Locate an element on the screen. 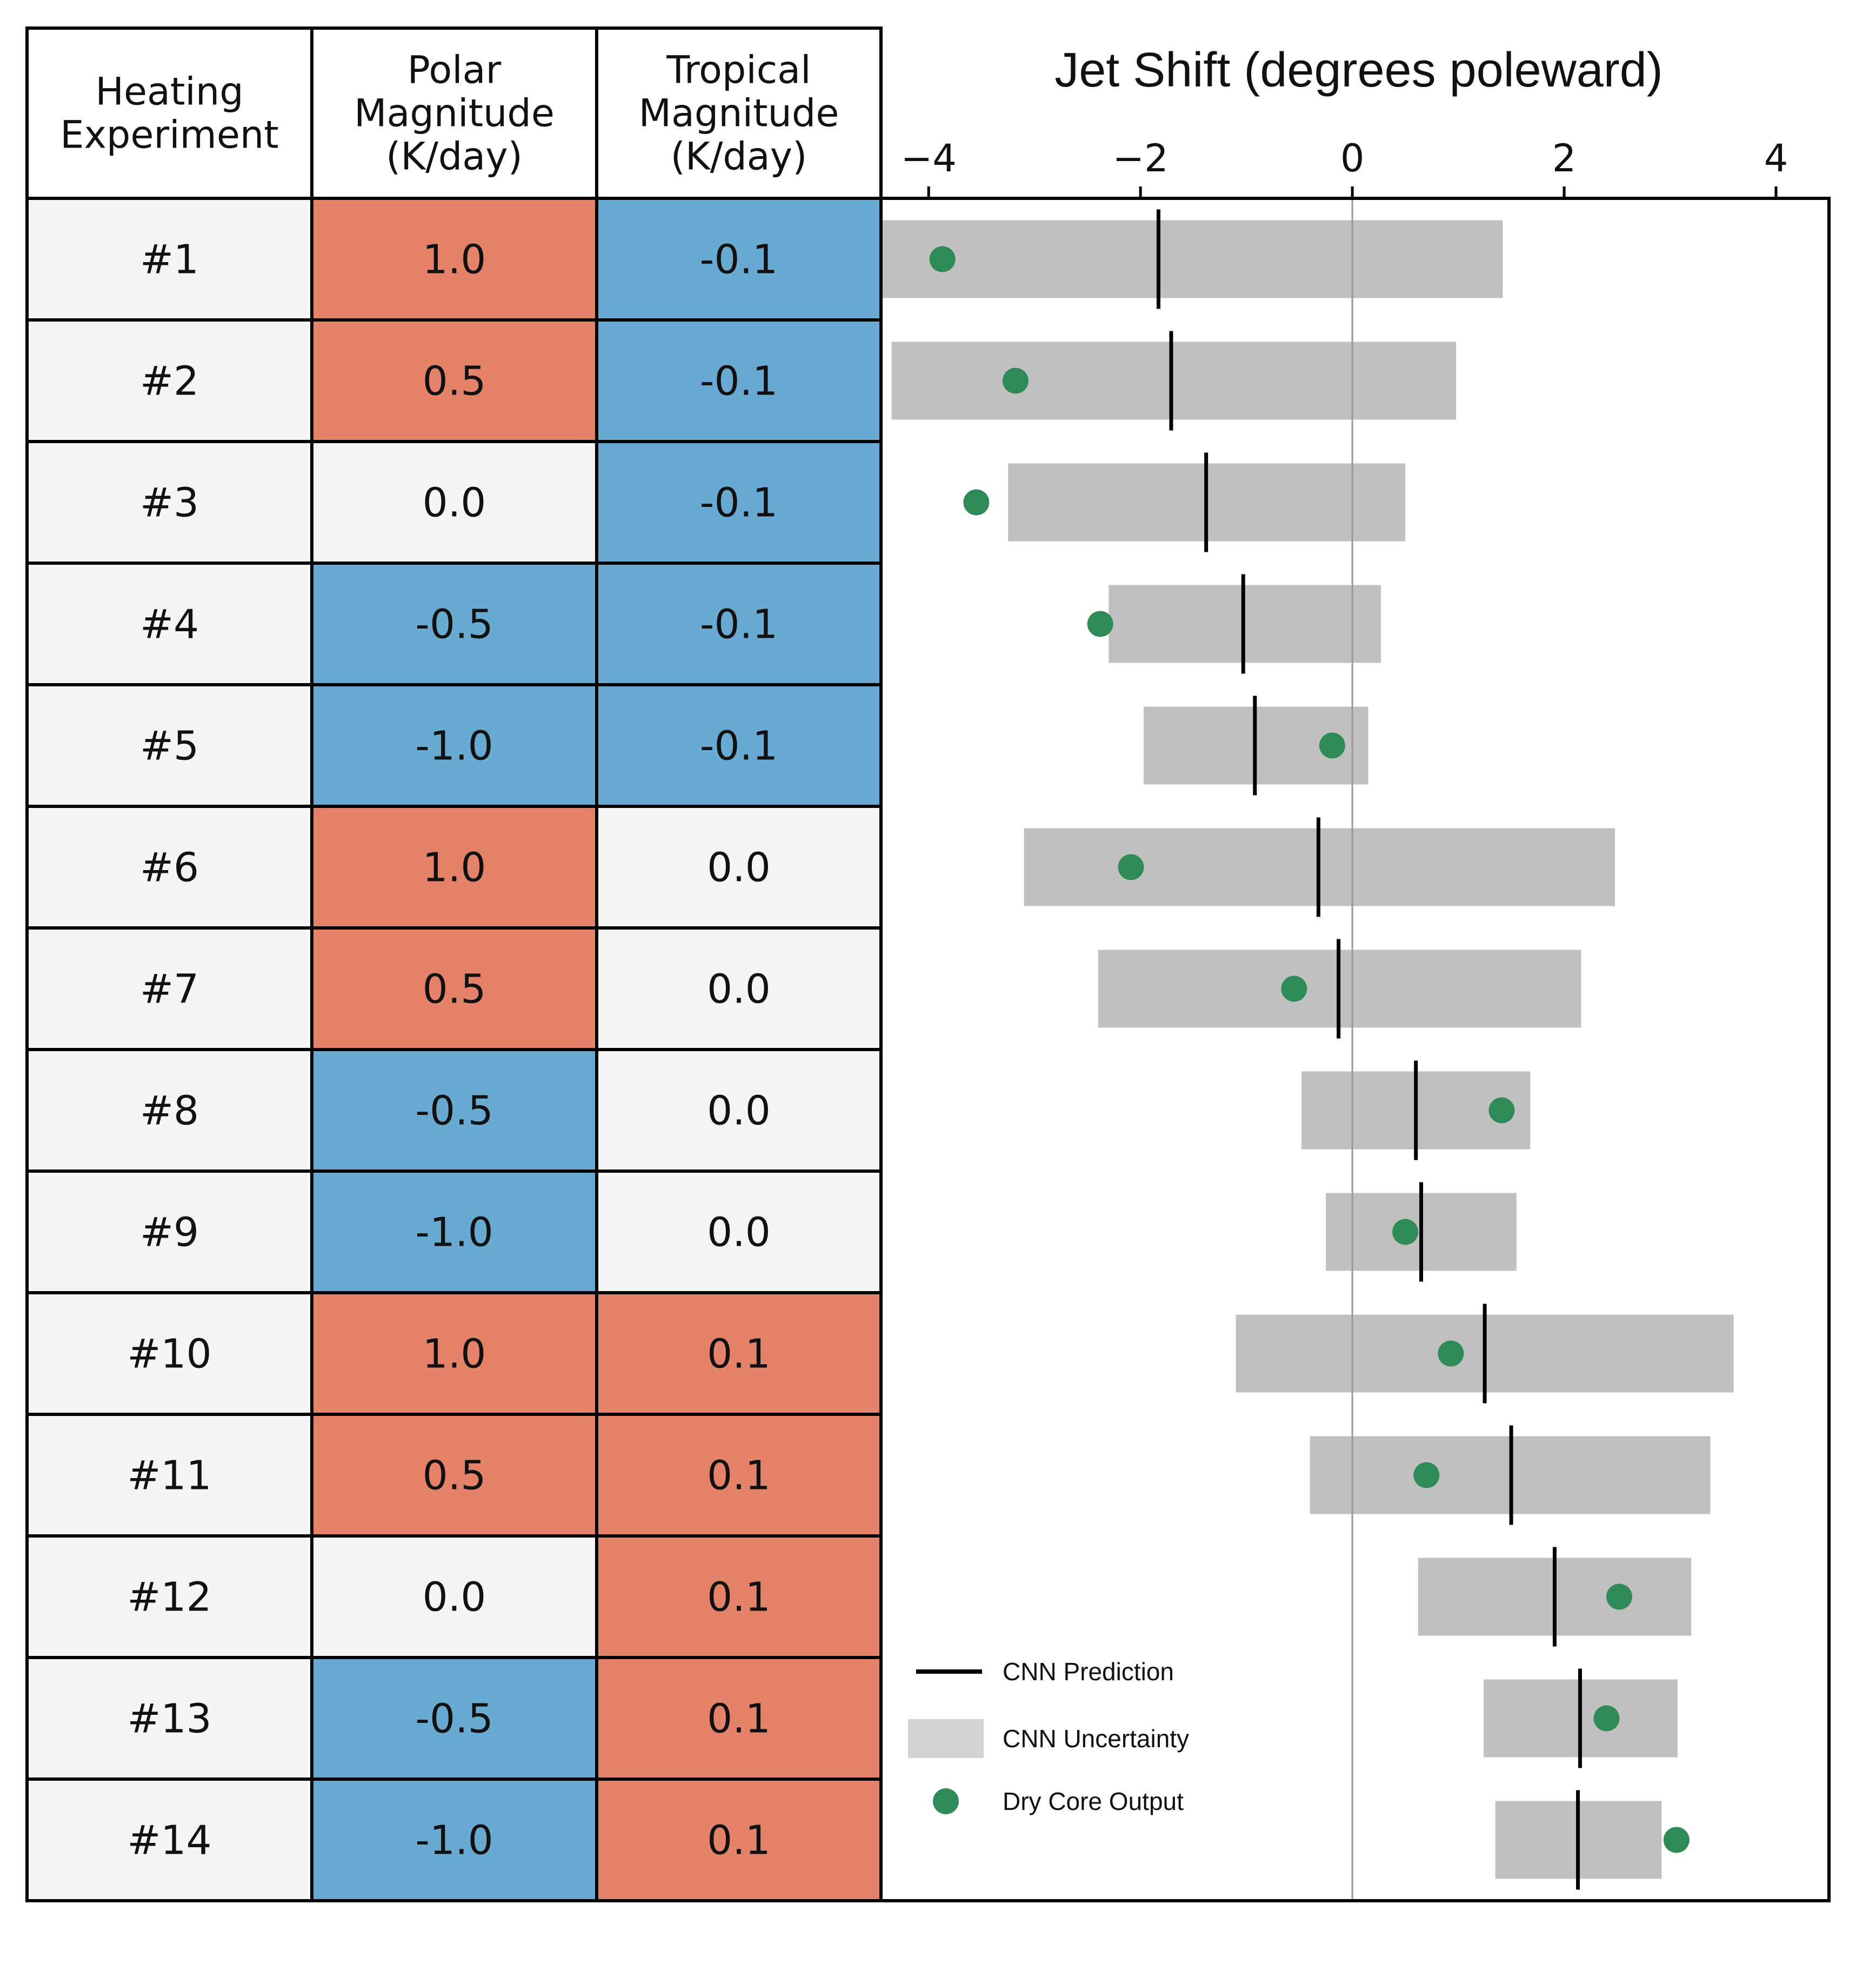 This screenshot has width=1876, height=1978. experiment-cell: #6 is located at coordinates (169, 868).